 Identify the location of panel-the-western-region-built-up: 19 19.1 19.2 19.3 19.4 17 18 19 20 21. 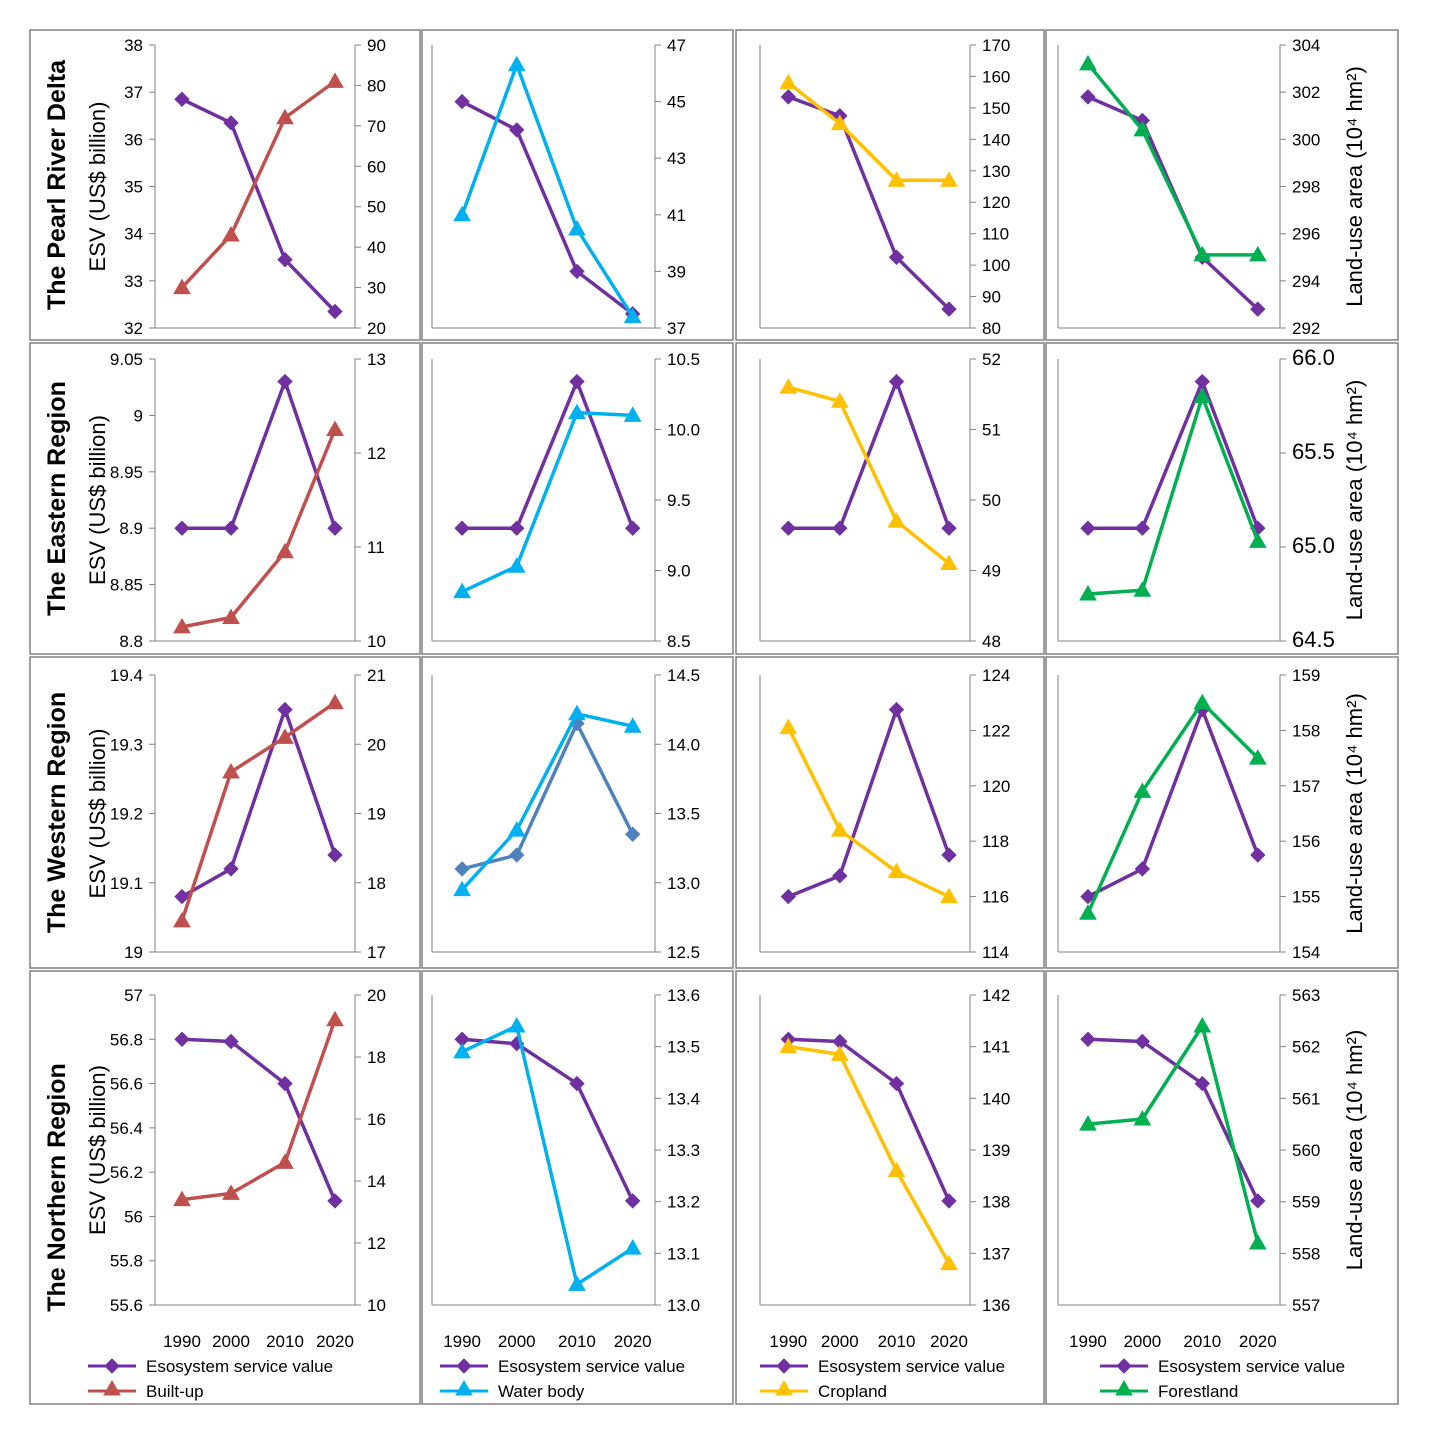
(248, 814).